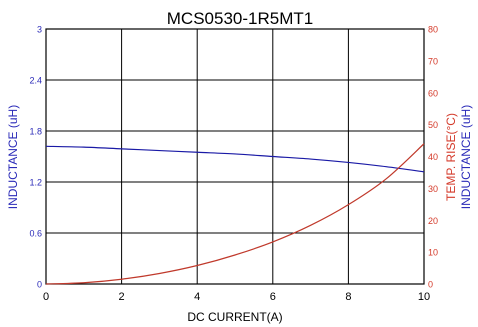 Image resolution: width=478 pixels, height=327 pixels. I want to click on x-tick-label: 10, so click(424, 297).